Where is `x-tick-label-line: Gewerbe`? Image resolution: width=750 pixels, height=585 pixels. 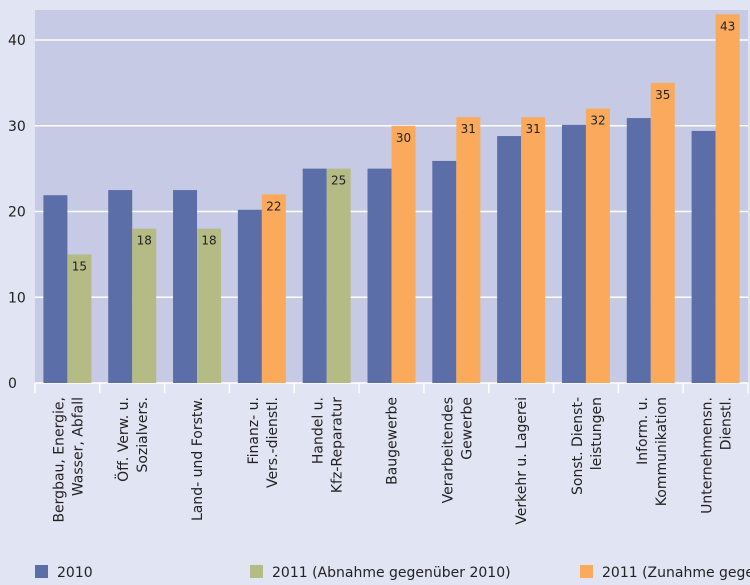
x-tick-label-line: Gewerbe is located at coordinates (467, 428).